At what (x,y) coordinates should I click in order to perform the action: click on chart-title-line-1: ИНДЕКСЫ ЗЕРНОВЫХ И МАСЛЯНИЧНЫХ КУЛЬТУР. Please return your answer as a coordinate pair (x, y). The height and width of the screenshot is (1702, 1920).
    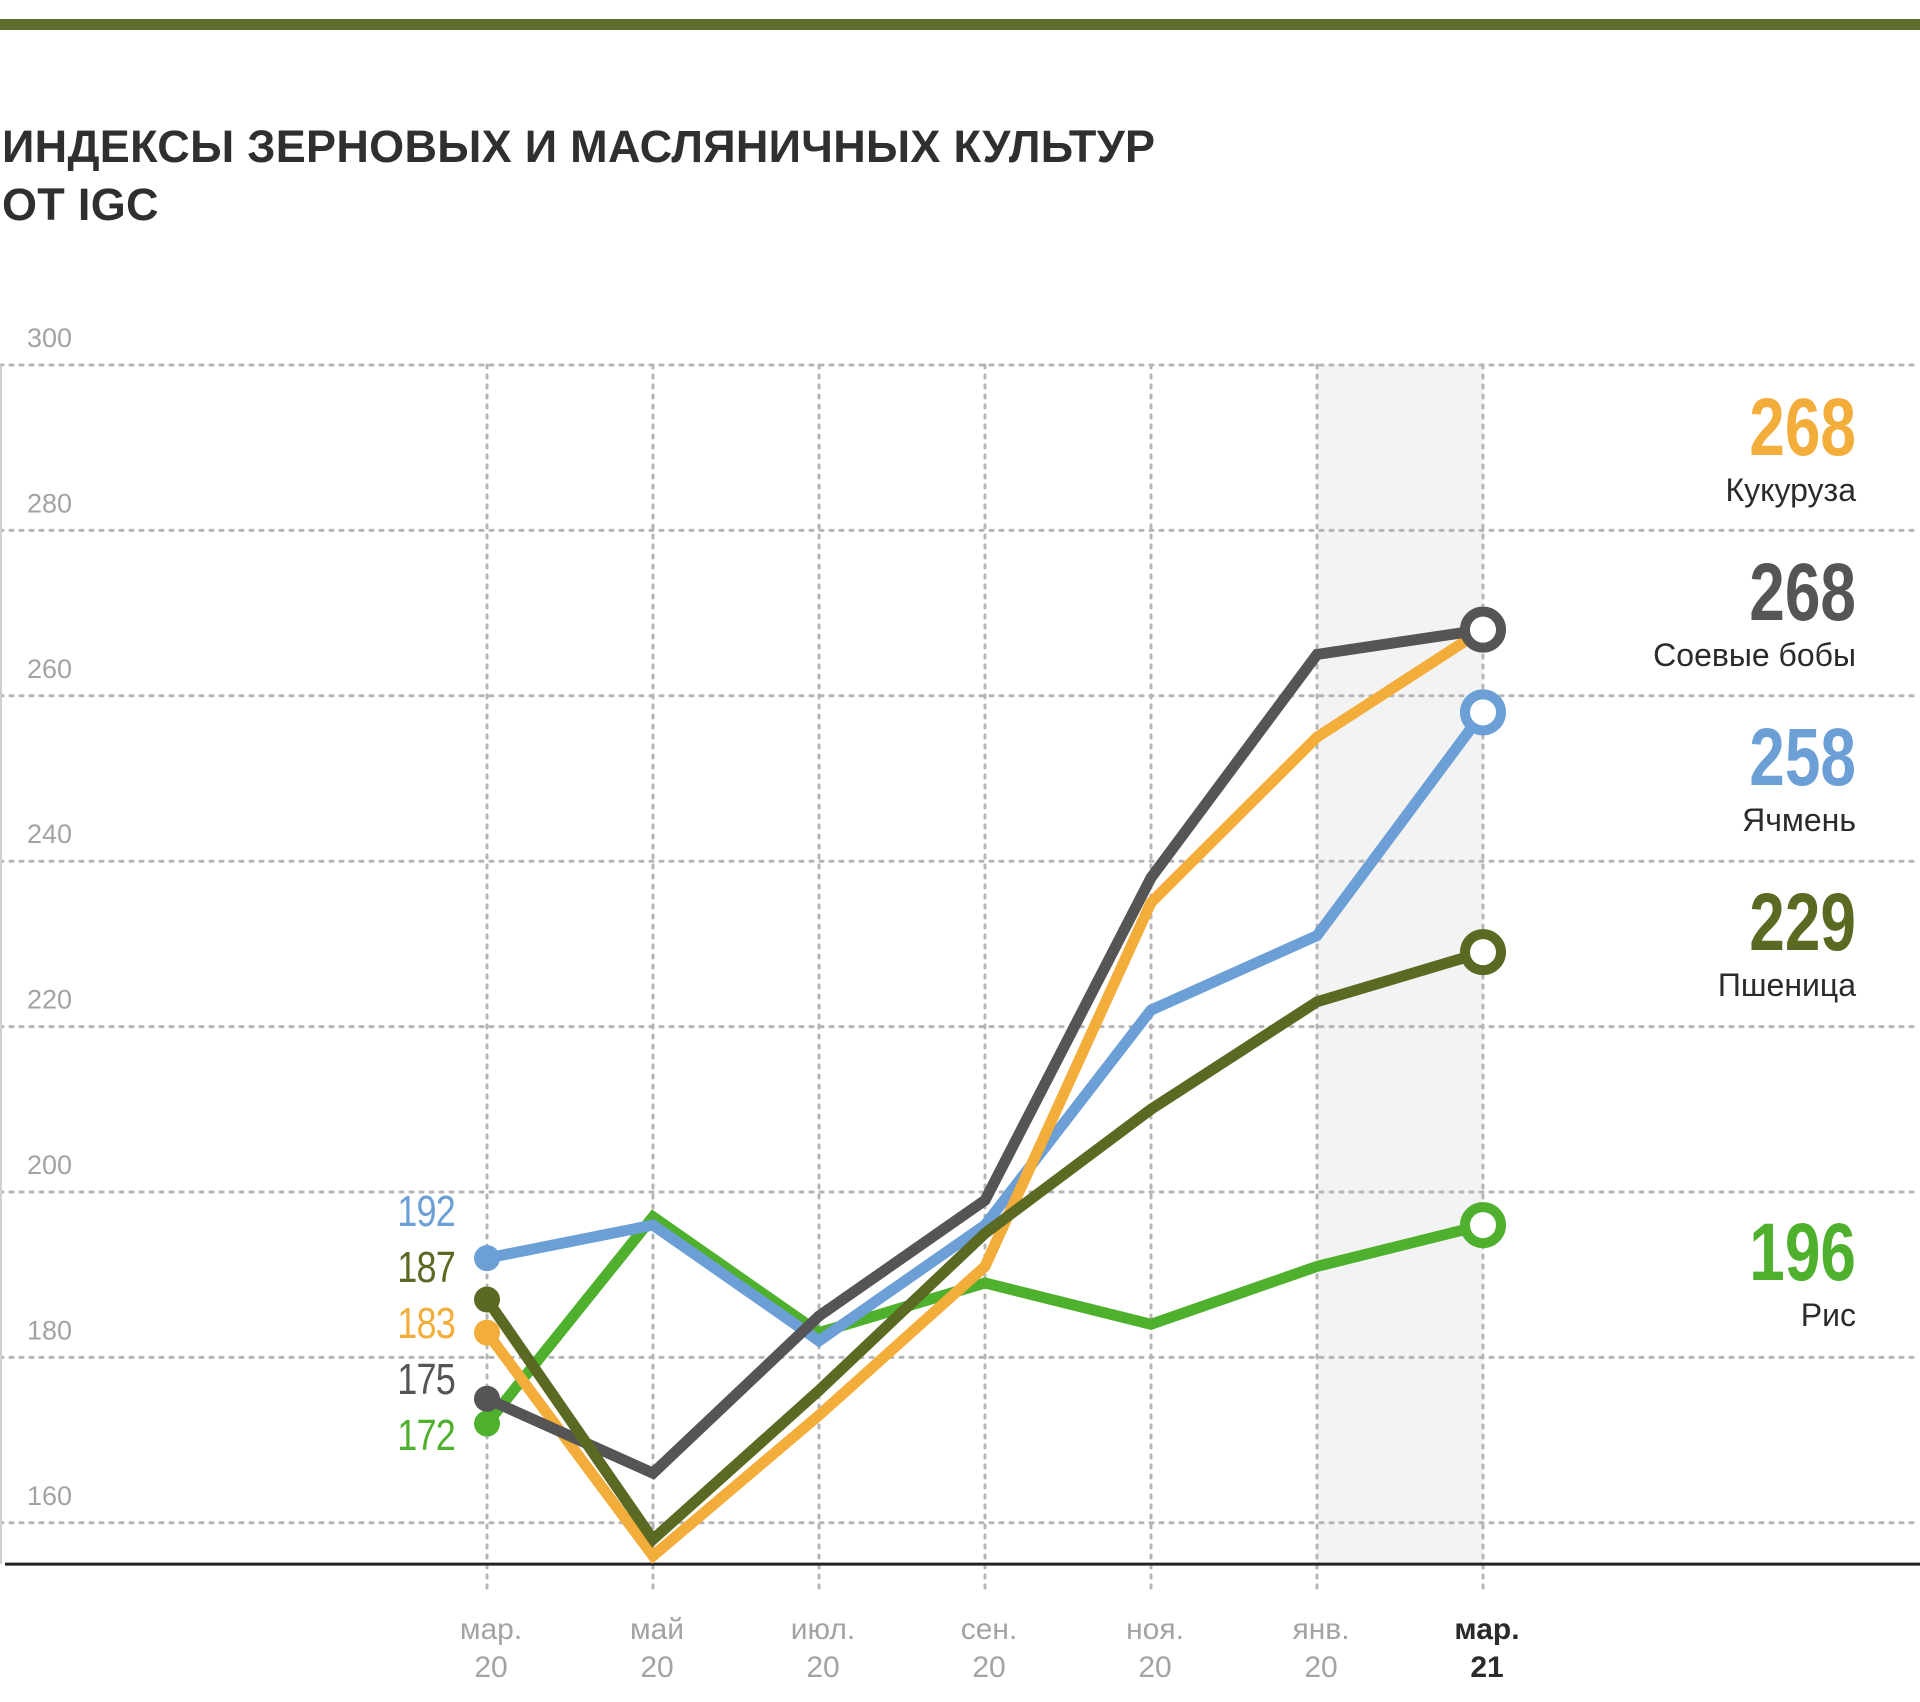
    Looking at the image, I should click on (579, 146).